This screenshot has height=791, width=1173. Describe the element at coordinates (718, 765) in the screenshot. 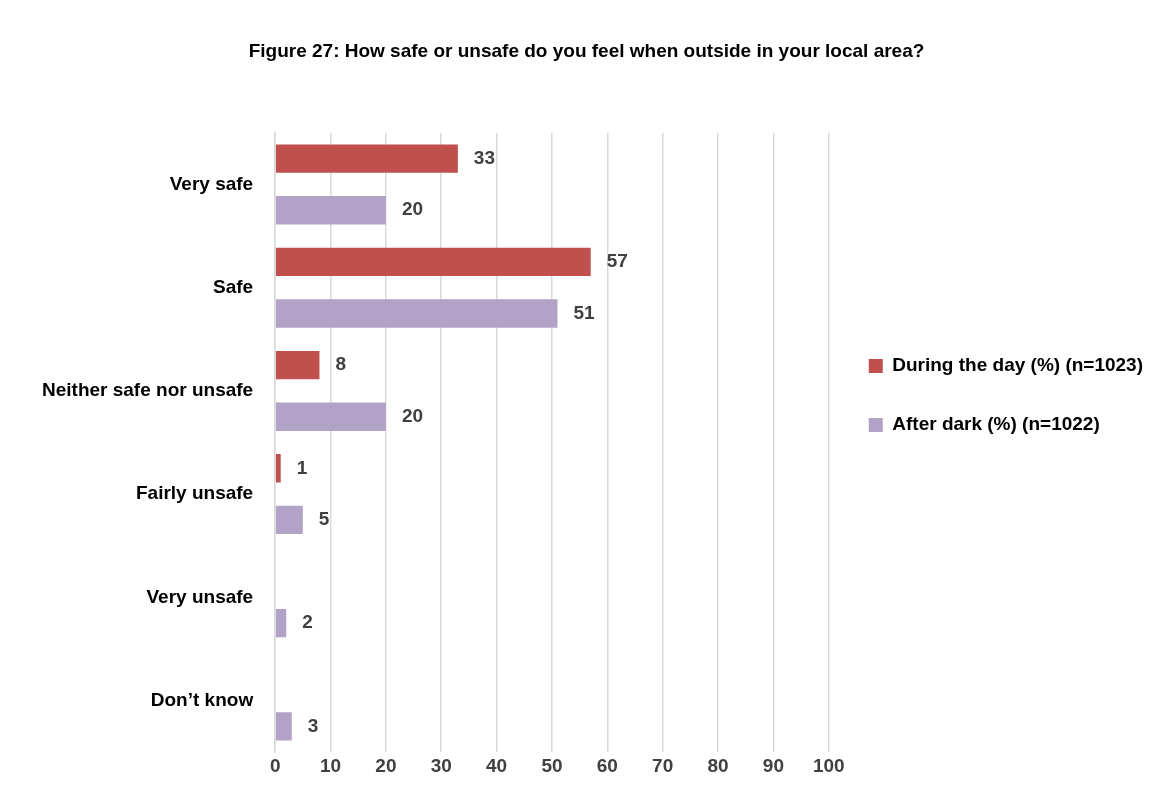

I see `x-tick-label: 80` at that location.